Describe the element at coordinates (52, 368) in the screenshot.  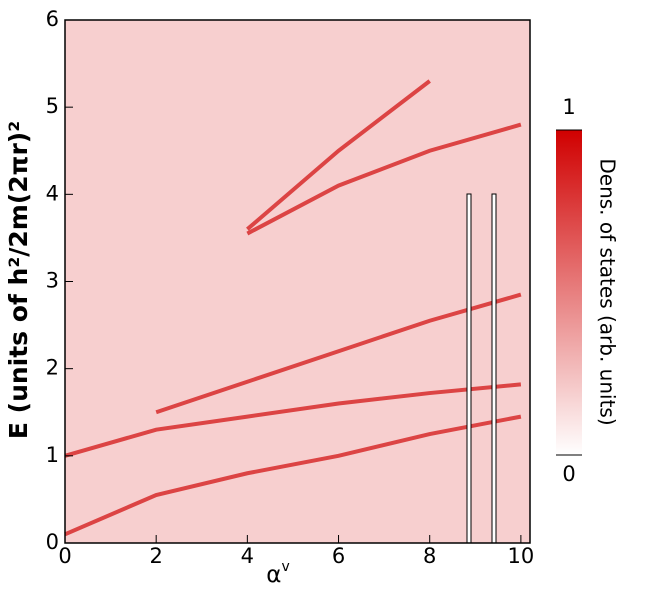
I see `y-tick-label: 2` at that location.